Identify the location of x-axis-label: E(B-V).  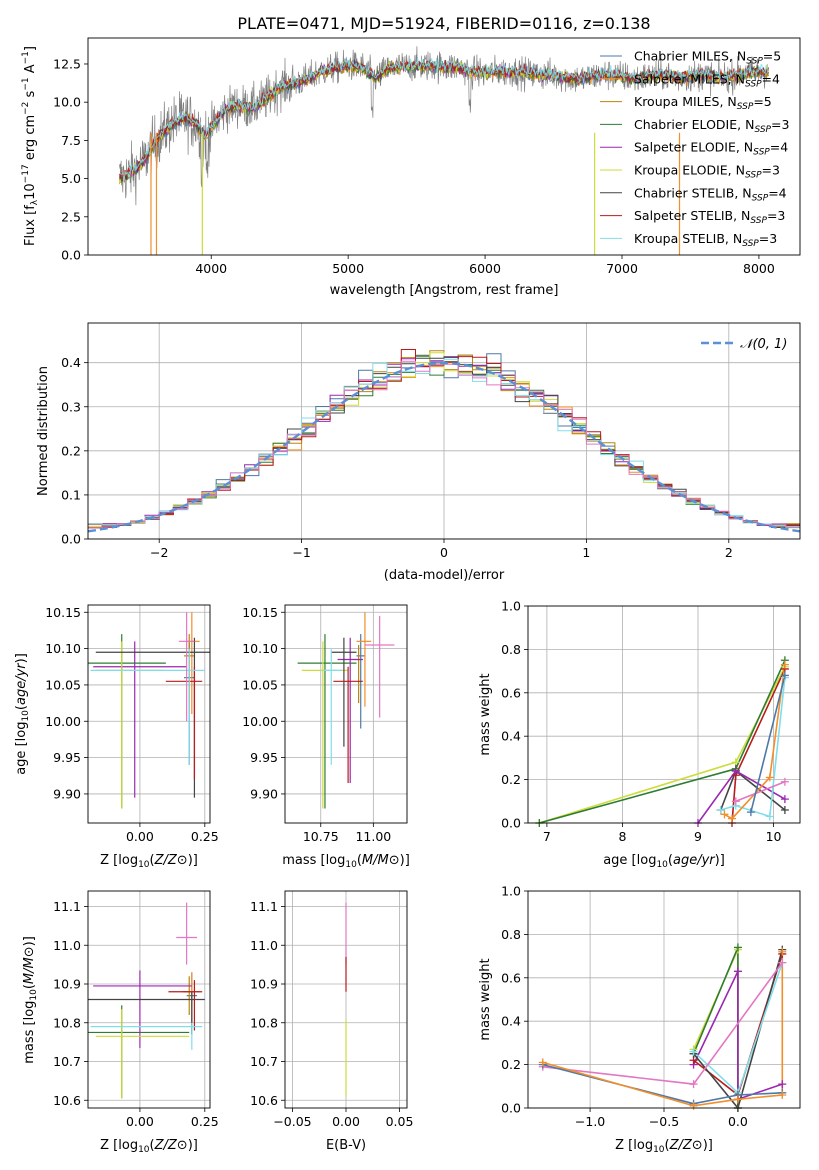
(346, 1145).